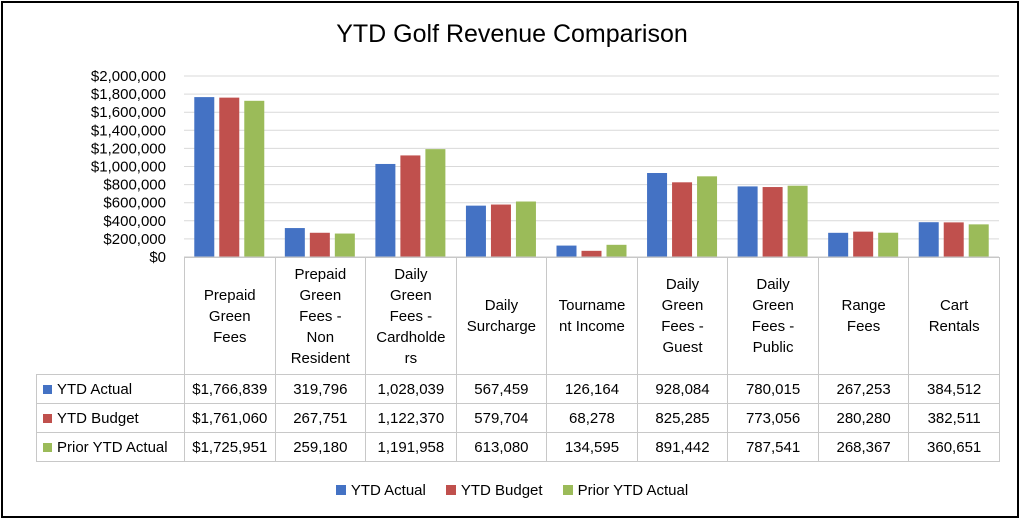 This screenshot has height=523, width=1024. Describe the element at coordinates (110, 316) in the screenshot. I see `data-table-corner` at that location.